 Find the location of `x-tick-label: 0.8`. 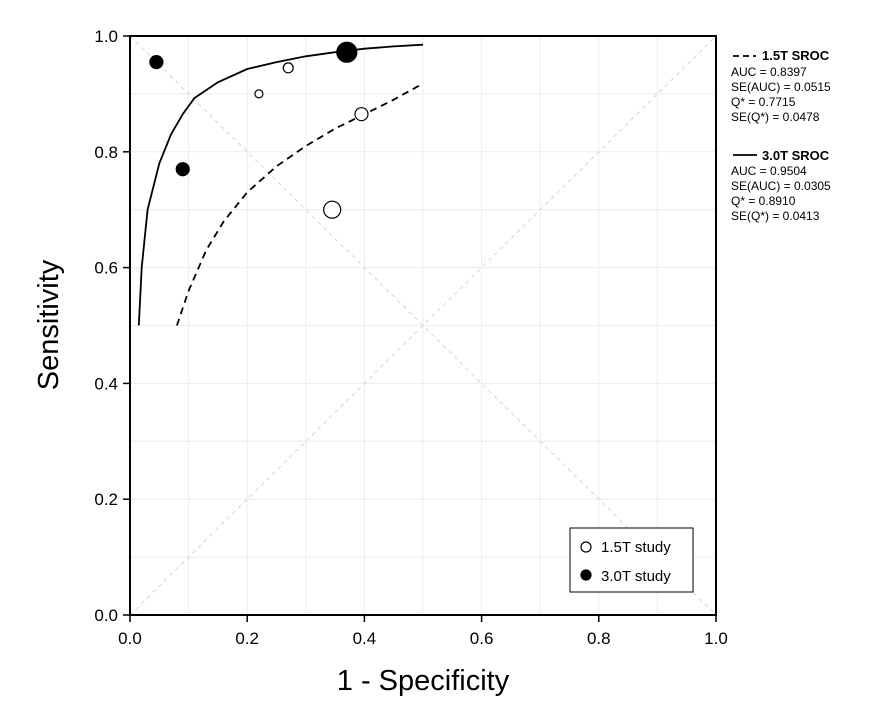

x-tick-label: 0.8 is located at coordinates (599, 638).